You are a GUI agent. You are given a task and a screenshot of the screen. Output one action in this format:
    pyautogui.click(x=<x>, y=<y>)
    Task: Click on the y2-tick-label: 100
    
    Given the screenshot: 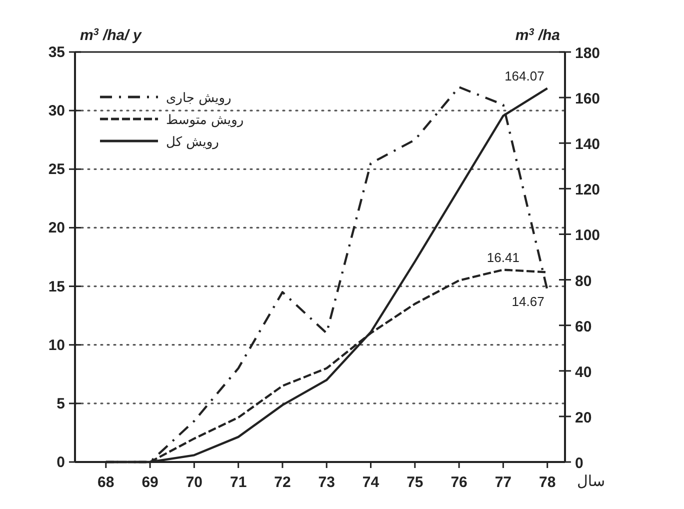 What is the action you would take?
    pyautogui.click(x=587, y=235)
    